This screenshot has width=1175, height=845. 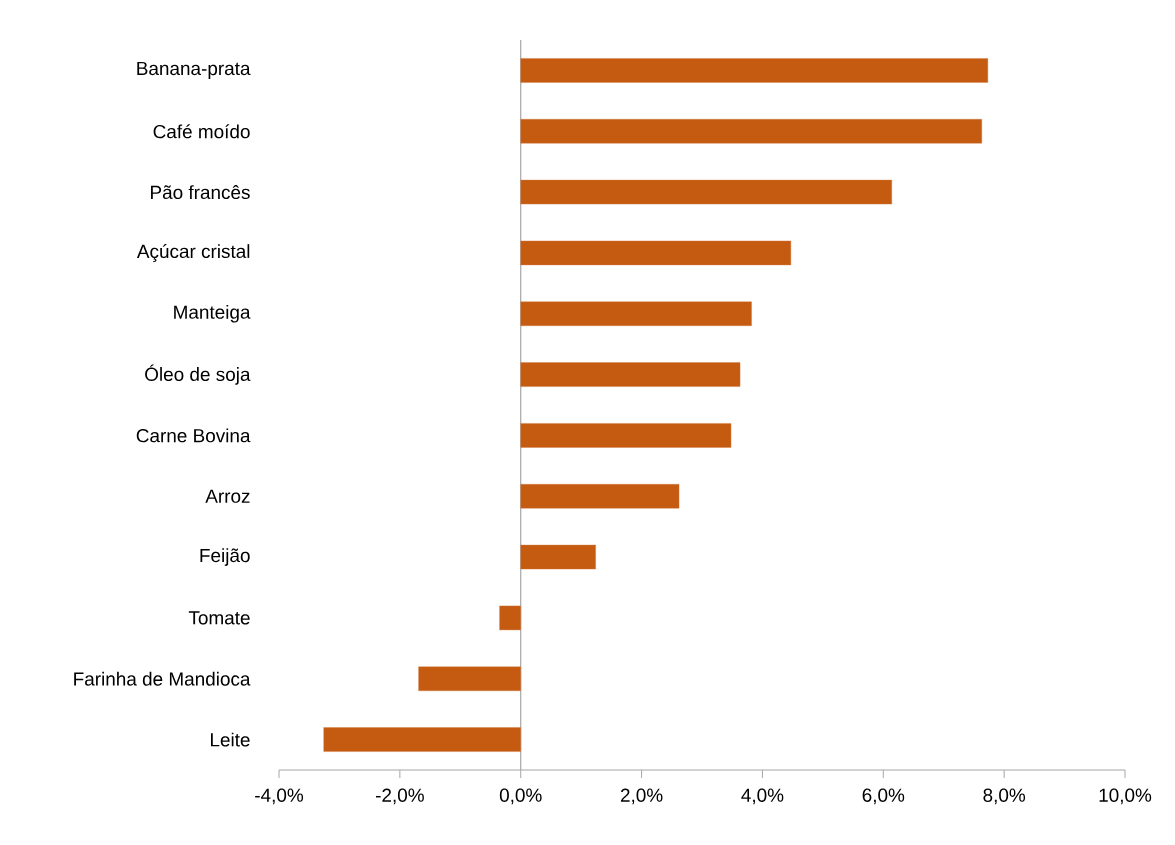 What do you see at coordinates (883, 796) in the screenshot?
I see `x-tick-label: 6,0%` at bounding box center [883, 796].